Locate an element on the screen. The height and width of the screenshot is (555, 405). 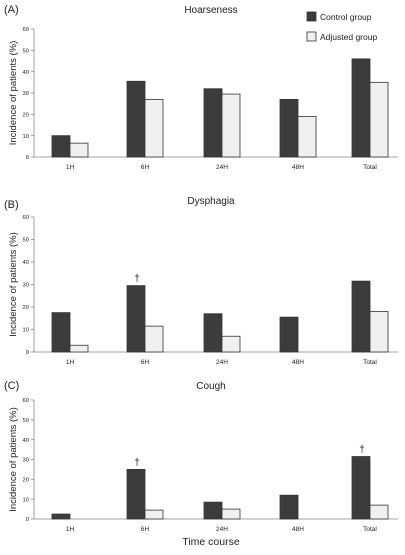
panel-label: (C) is located at coordinates (11, 386).